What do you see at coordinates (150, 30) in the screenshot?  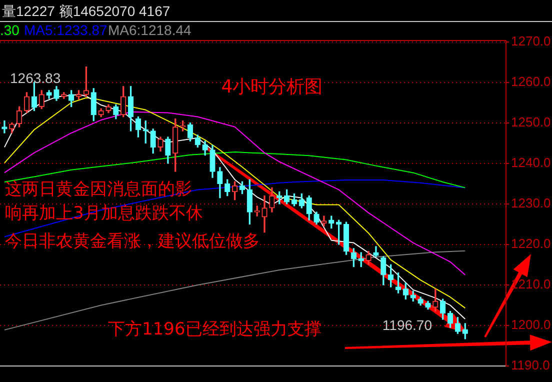 I see `text: MA6:1218.44` at bounding box center [150, 30].